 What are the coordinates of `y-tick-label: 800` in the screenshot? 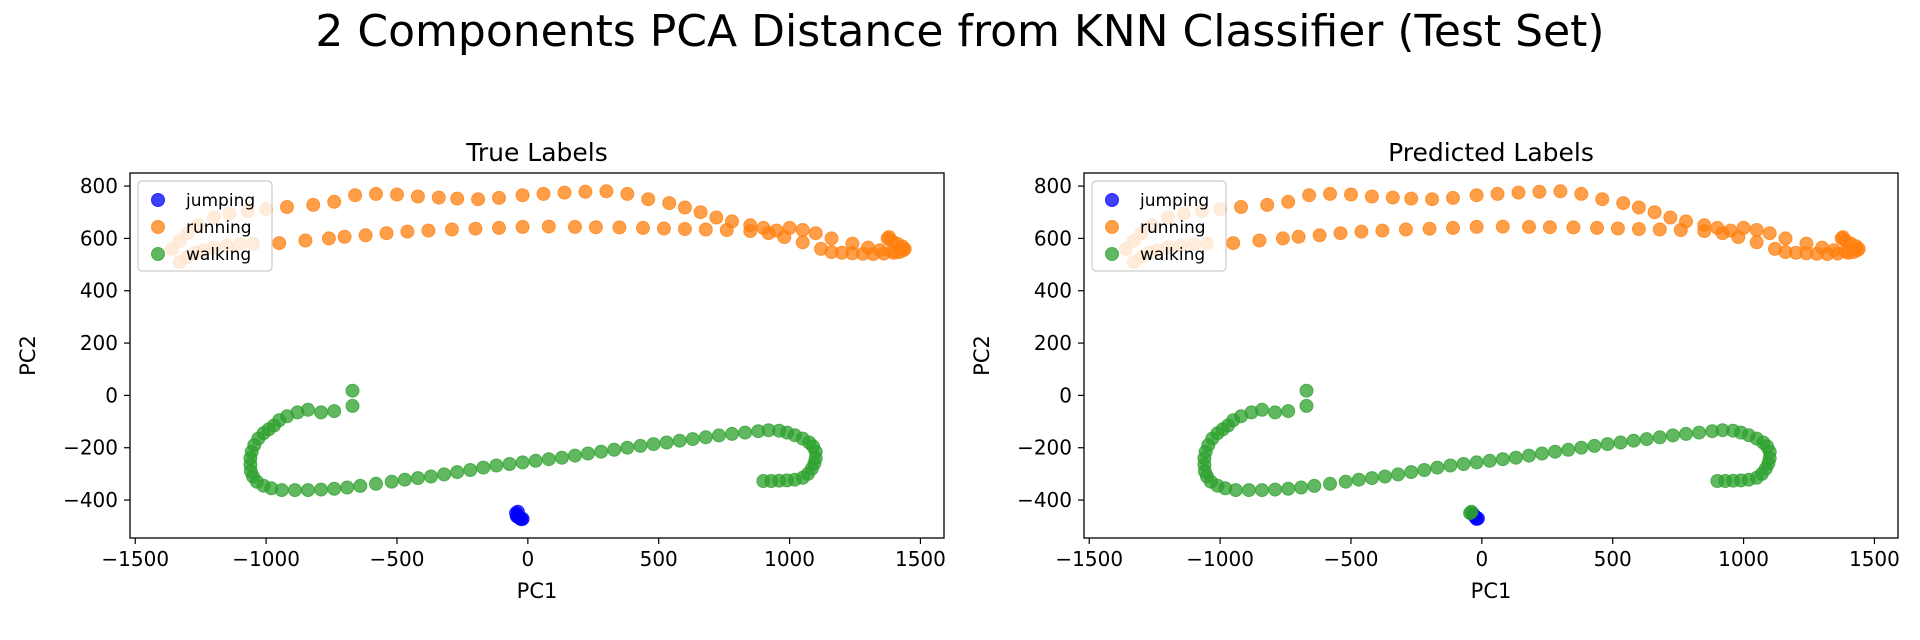 It's located at (99, 186).